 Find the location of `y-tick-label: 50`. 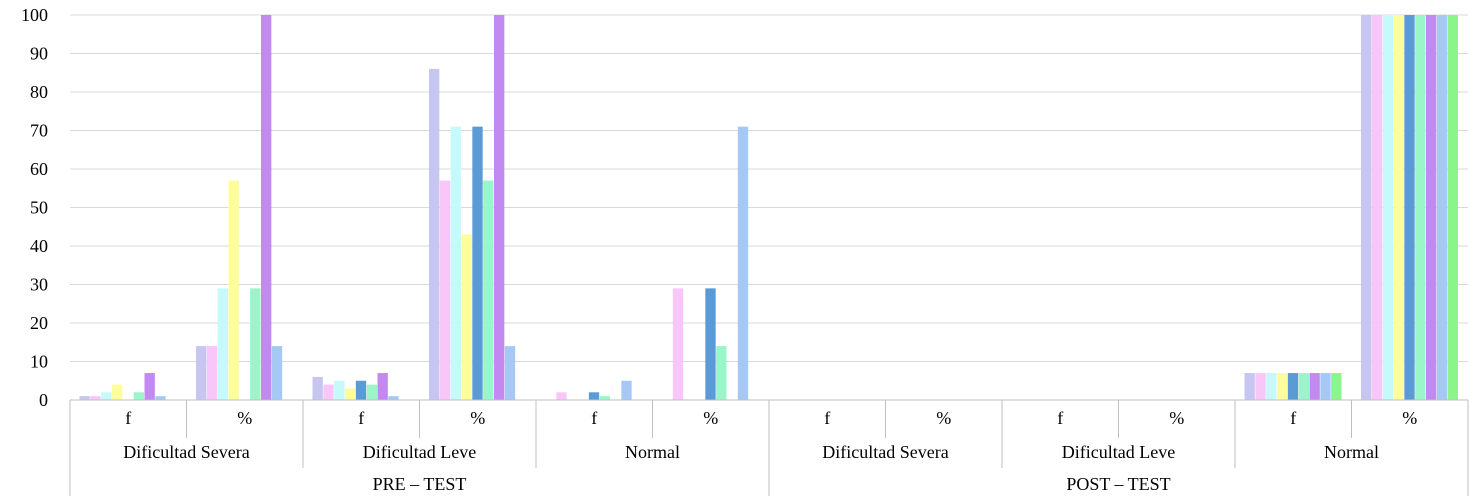

y-tick-label: 50 is located at coordinates (39, 208).